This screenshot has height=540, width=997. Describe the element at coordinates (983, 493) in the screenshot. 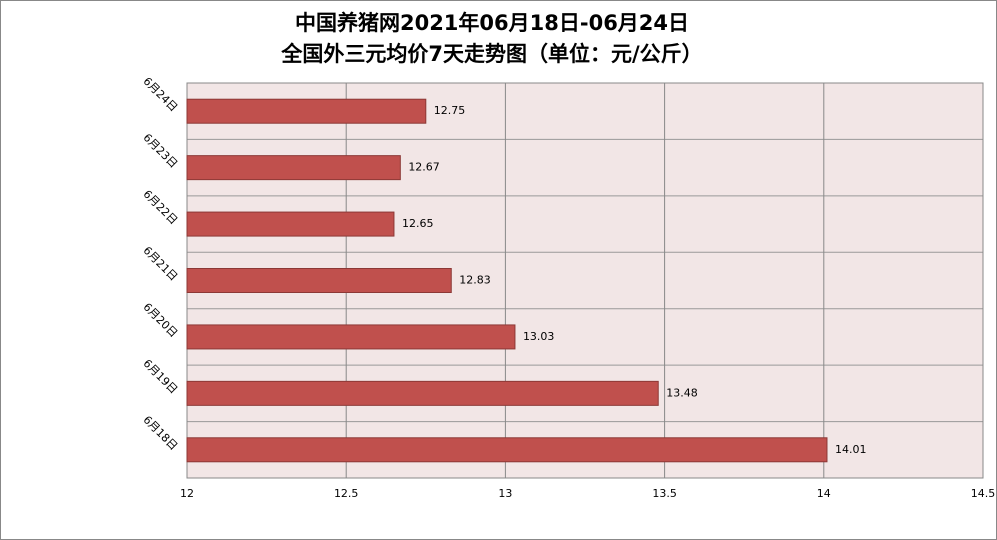

I see `x-tick-label: 14.5` at that location.